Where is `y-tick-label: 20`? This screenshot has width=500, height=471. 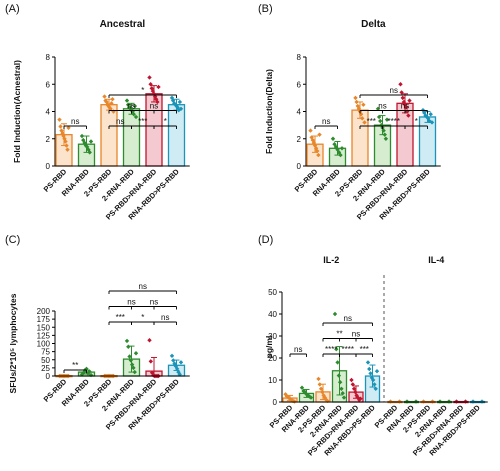 y-tick-label: 20 is located at coordinates (272, 358).